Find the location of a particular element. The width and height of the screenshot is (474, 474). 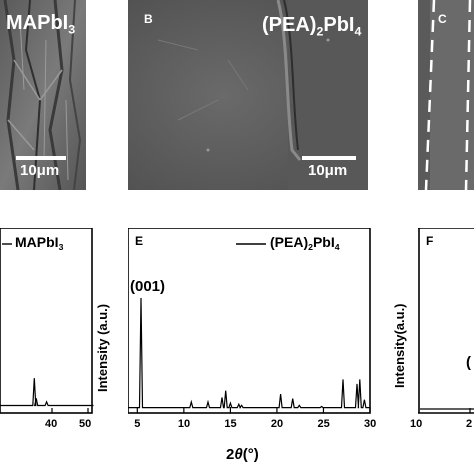

sem-texture-c is located at coordinates (446, 95).